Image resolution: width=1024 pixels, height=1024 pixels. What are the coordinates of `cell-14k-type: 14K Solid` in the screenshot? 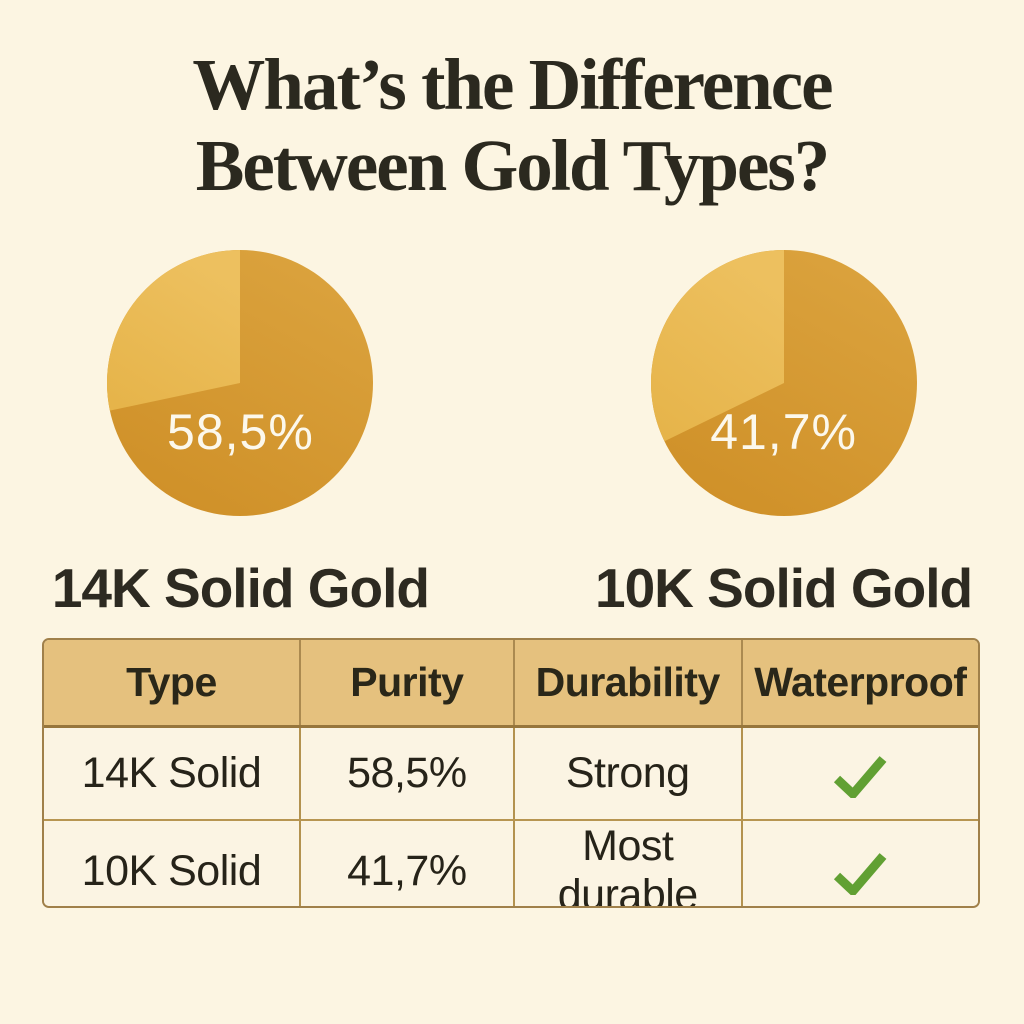 It's located at (172, 773).